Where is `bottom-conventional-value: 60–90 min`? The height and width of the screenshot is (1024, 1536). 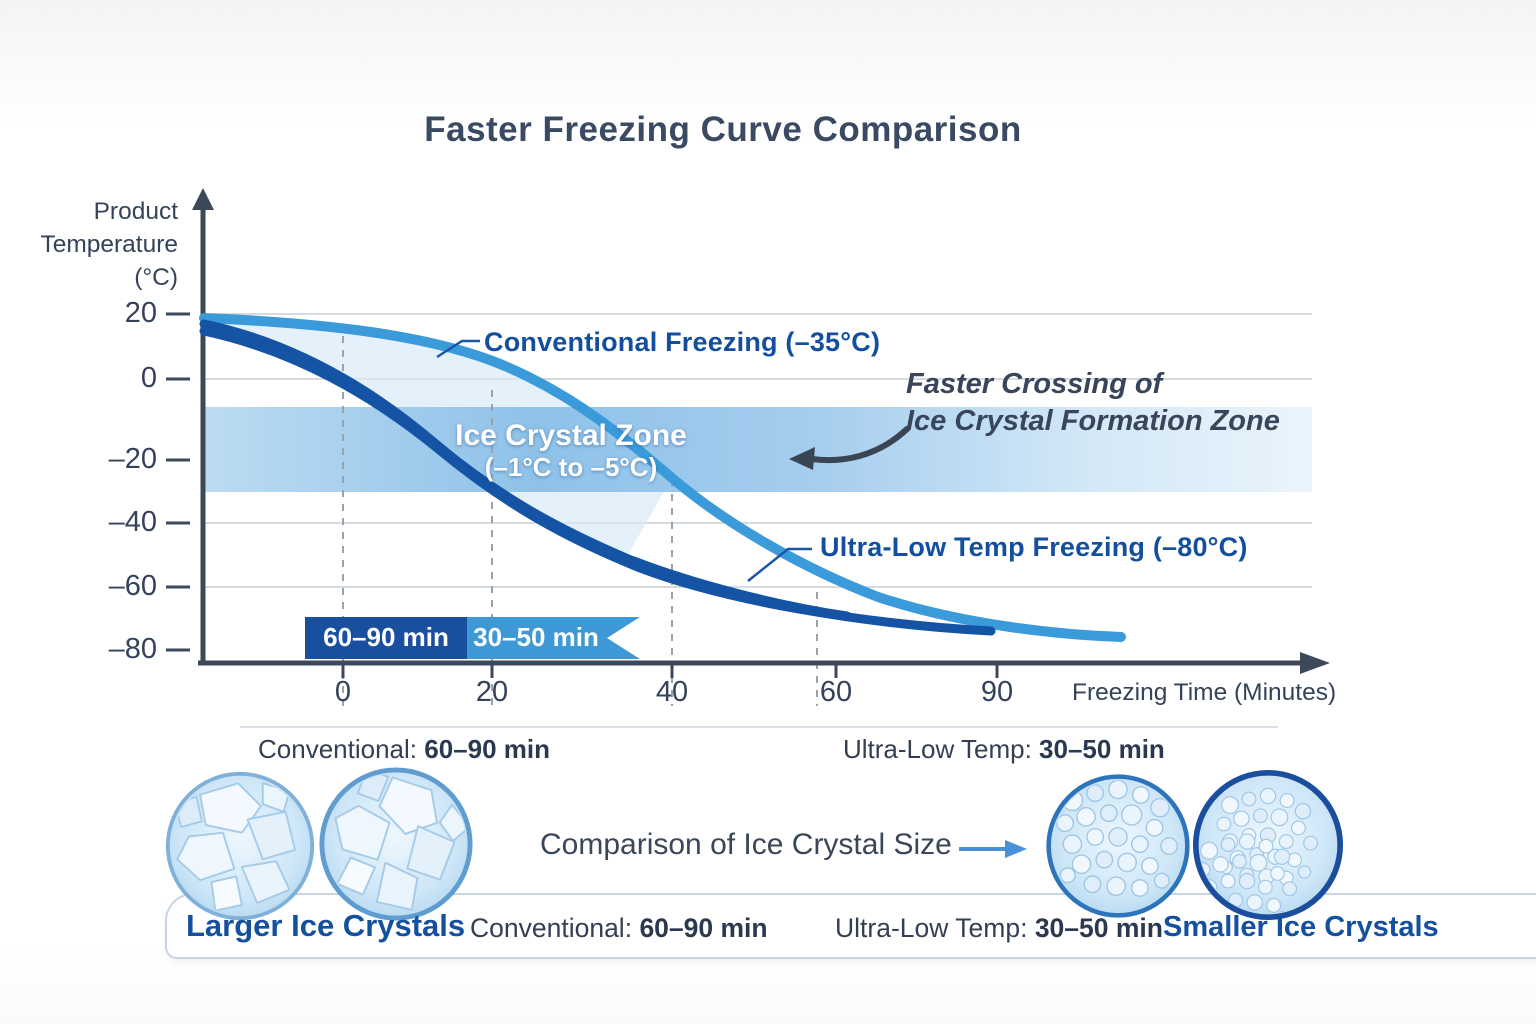 bottom-conventional-value: 60–90 min is located at coordinates (703, 928).